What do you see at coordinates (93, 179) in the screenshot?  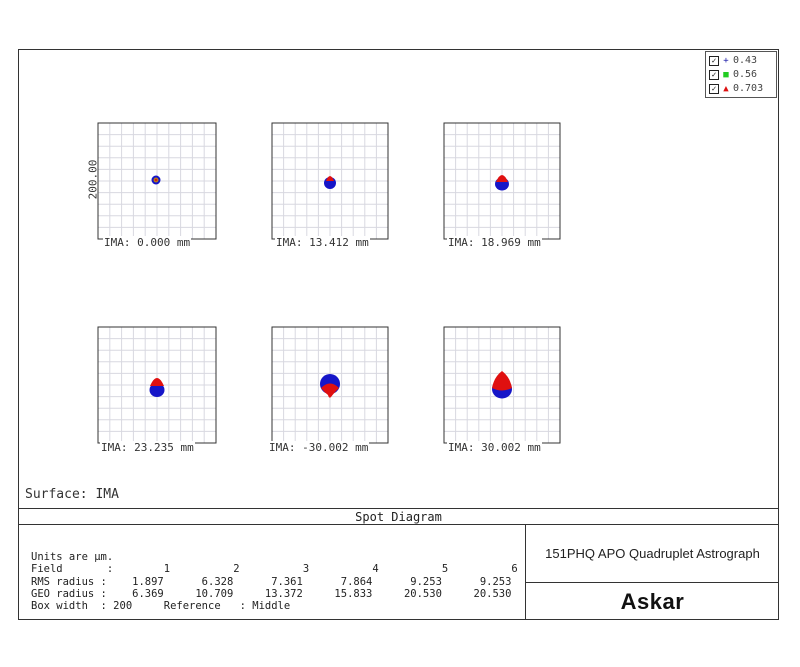 I see `y-axis-label: 200.00` at bounding box center [93, 179].